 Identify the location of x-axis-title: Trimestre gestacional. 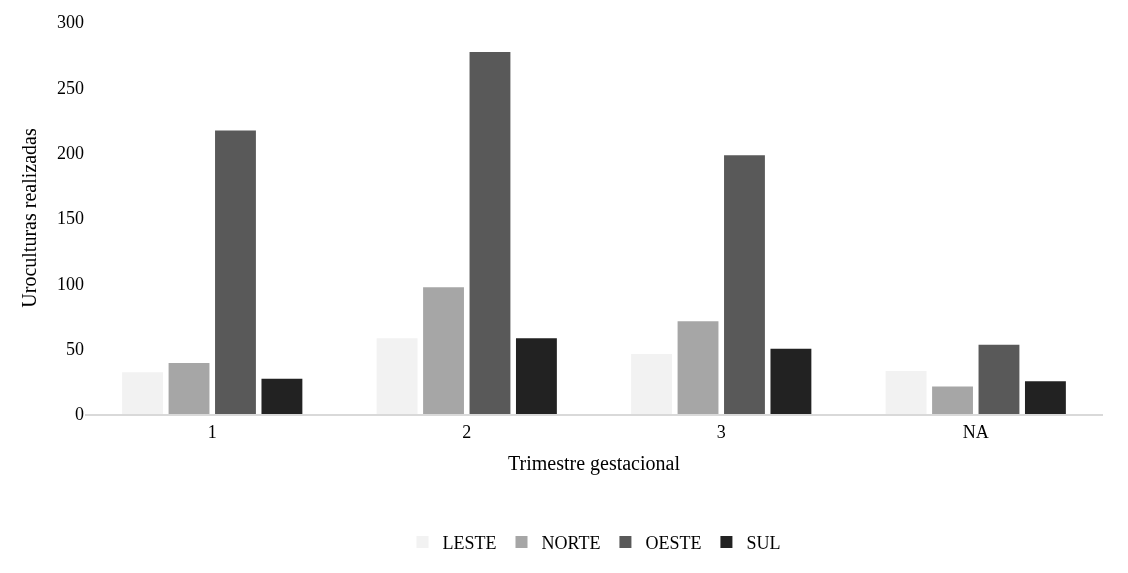
(594, 463).